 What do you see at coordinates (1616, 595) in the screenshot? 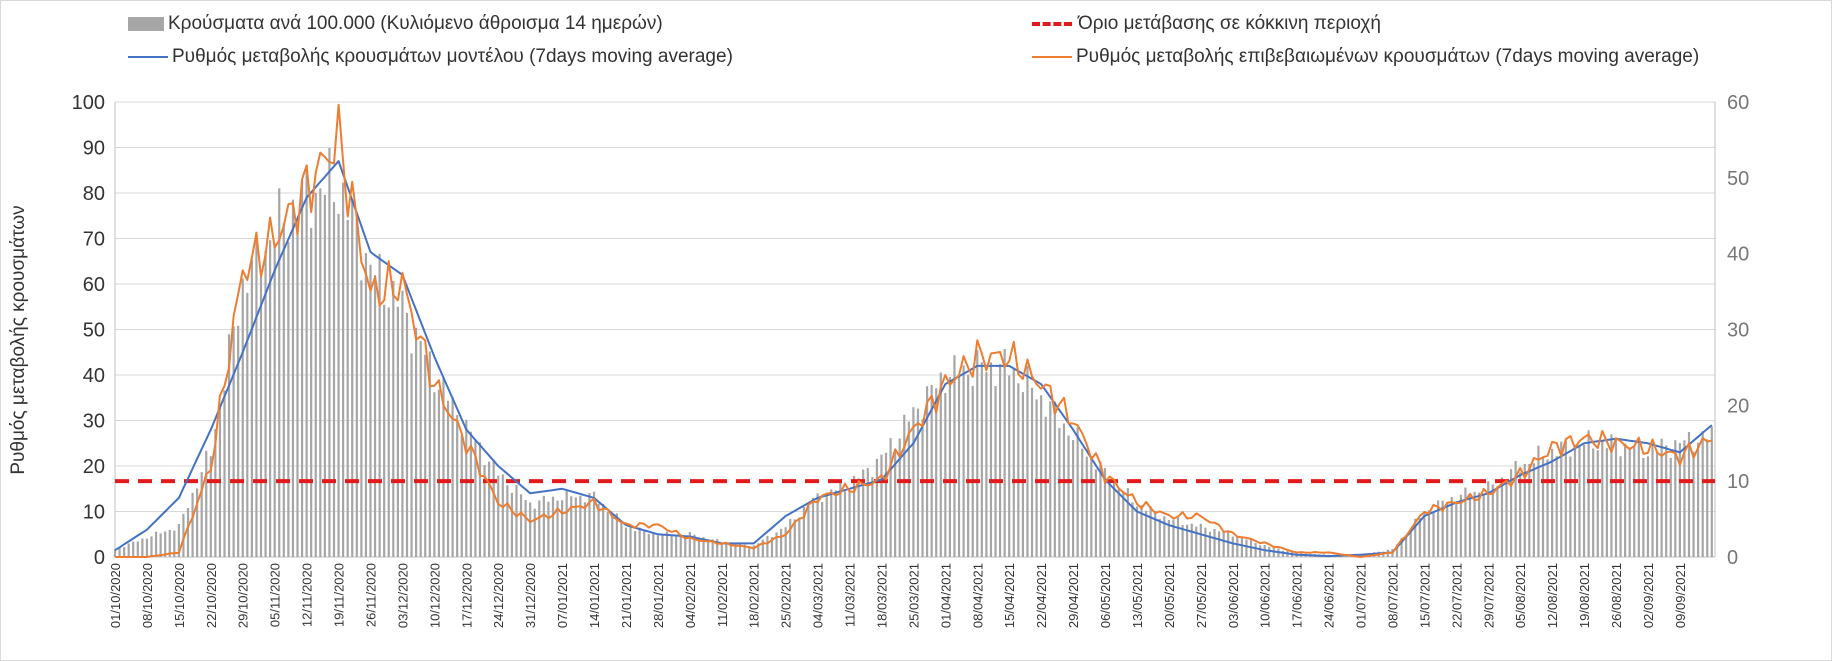
I see `x-tick-label: 26/08/2021` at bounding box center [1616, 595].